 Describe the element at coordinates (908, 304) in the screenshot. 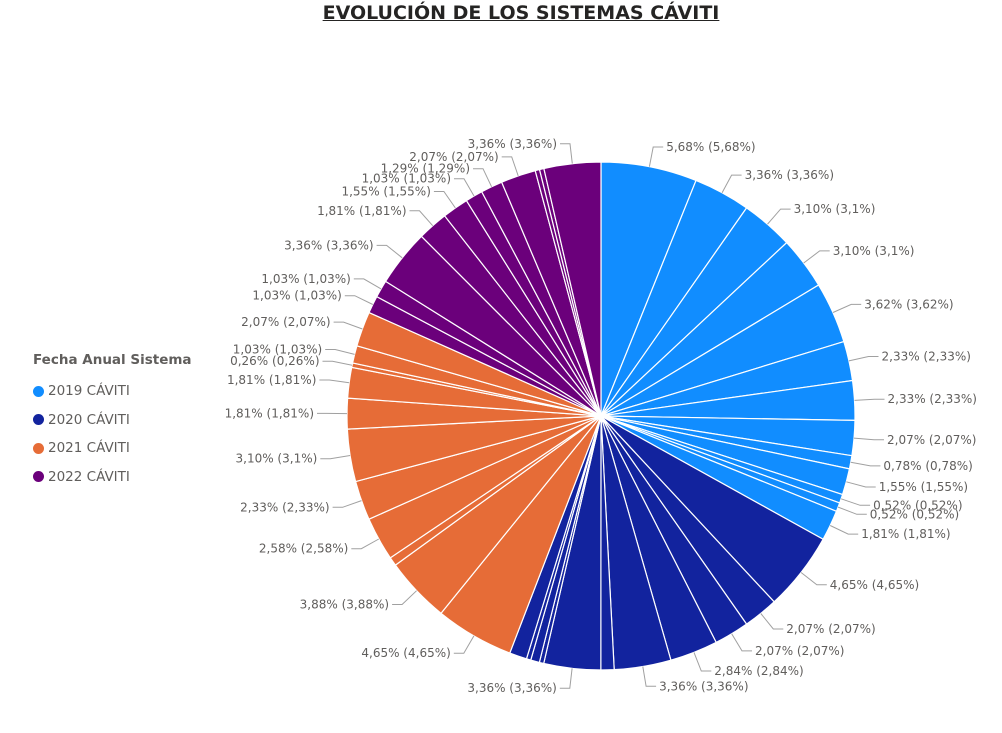

I see `slice-data-label: 3,62% (3,62%)` at that location.